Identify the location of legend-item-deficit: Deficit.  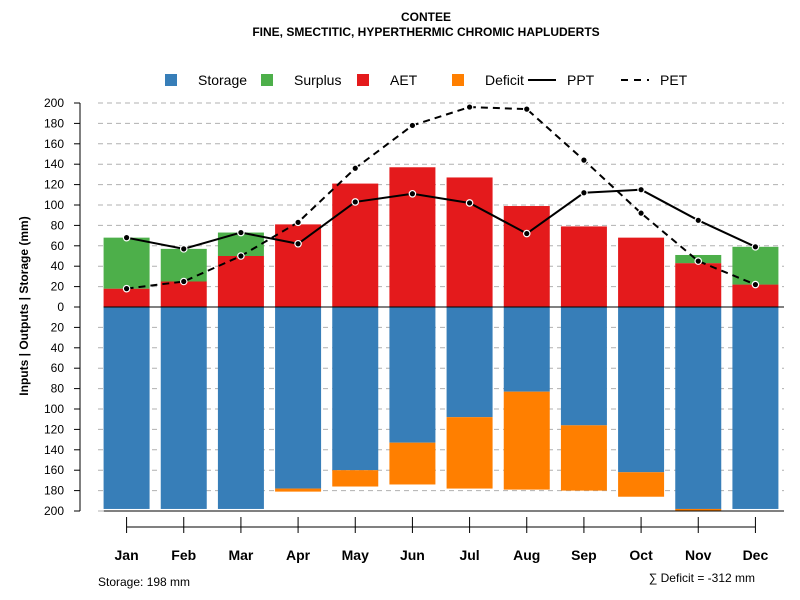
(488, 80).